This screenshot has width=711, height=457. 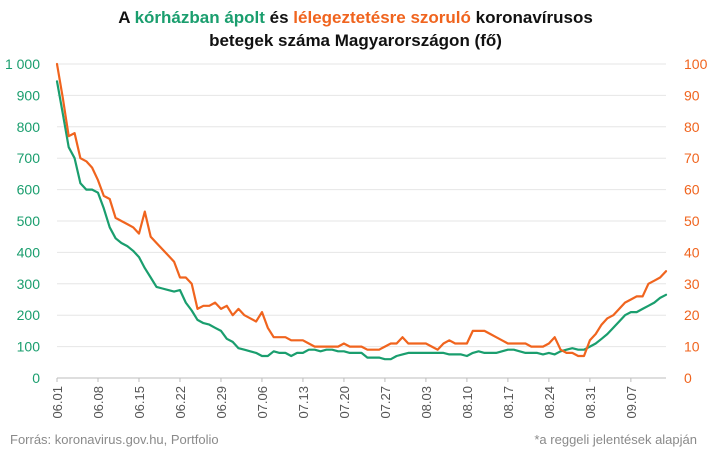 What do you see at coordinates (29, 221) in the screenshot?
I see `y-left-tick-label: 500` at bounding box center [29, 221].